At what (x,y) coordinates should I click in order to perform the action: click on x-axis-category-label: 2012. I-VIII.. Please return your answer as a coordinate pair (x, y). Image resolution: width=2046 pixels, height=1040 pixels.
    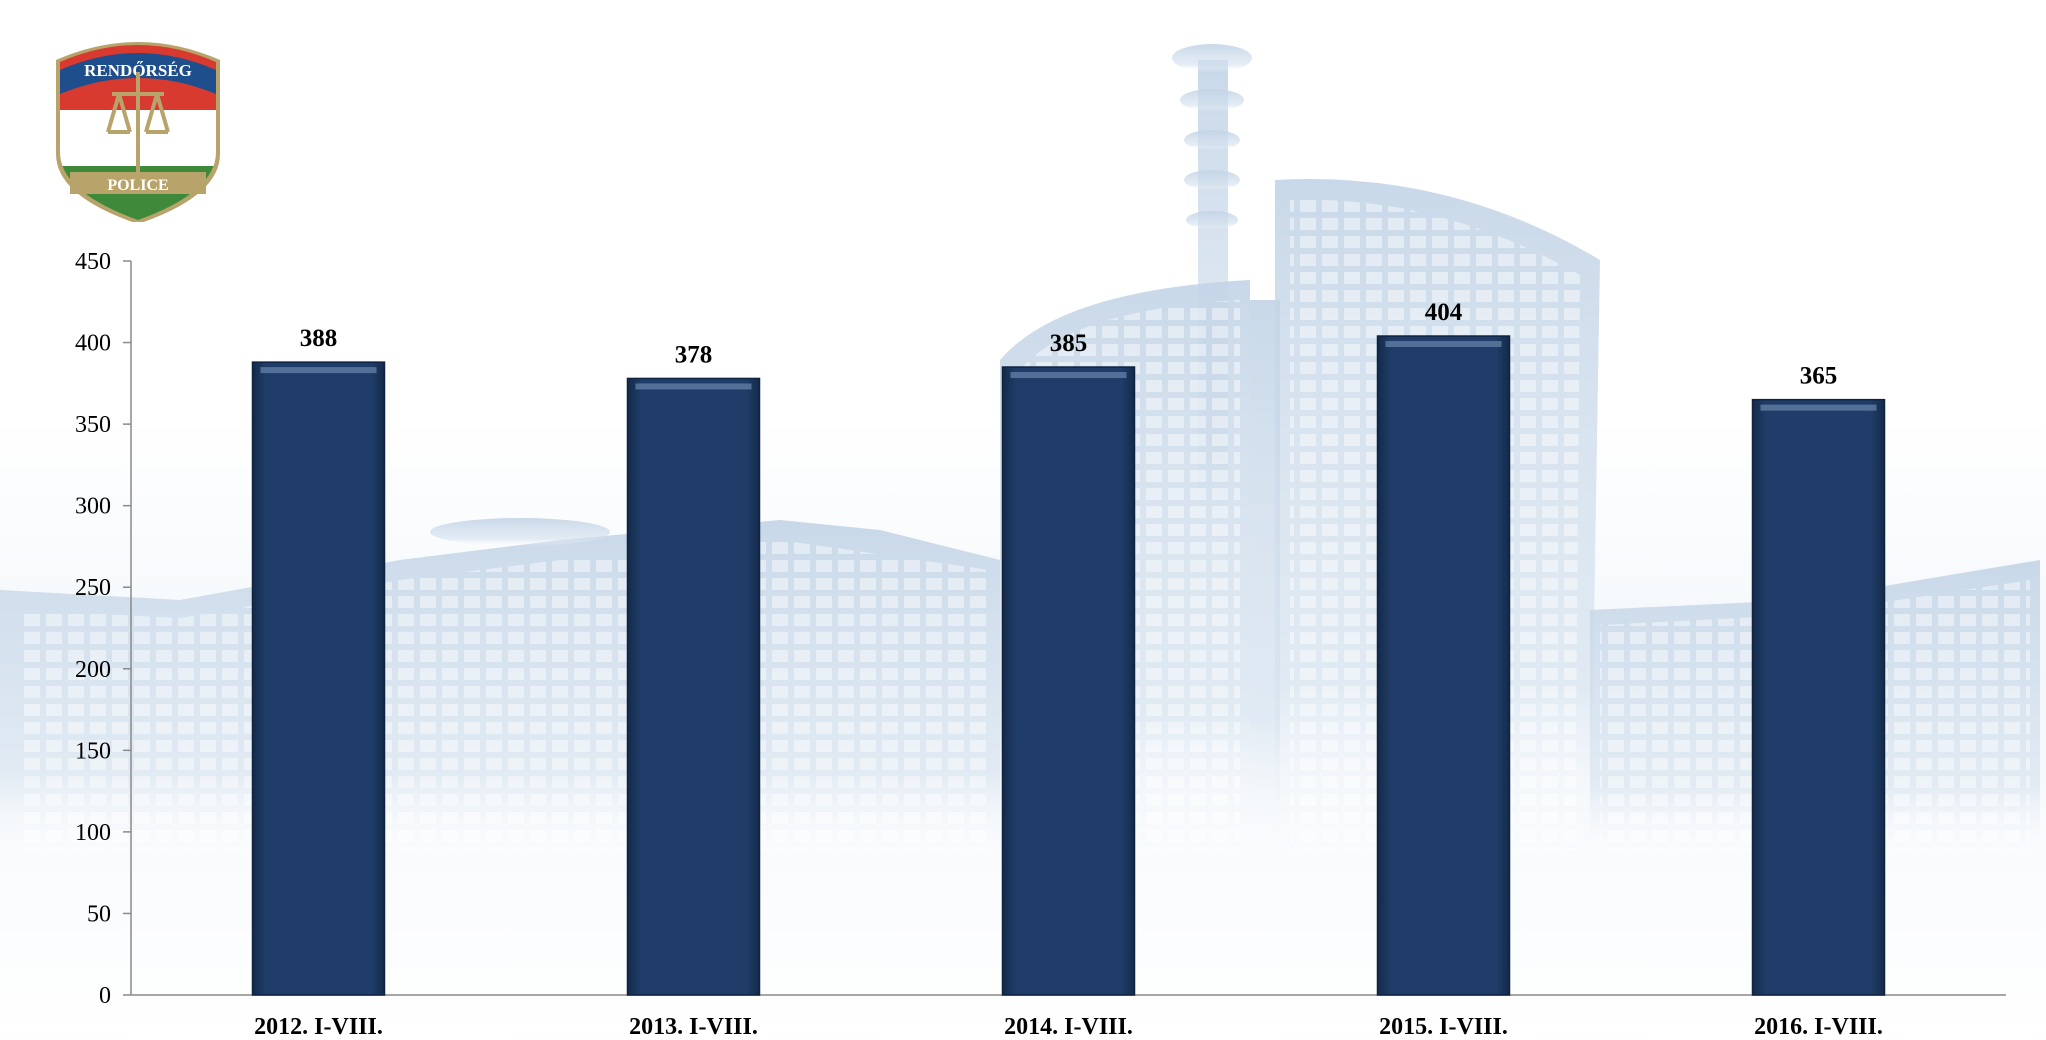
    Looking at the image, I should click on (318, 1027).